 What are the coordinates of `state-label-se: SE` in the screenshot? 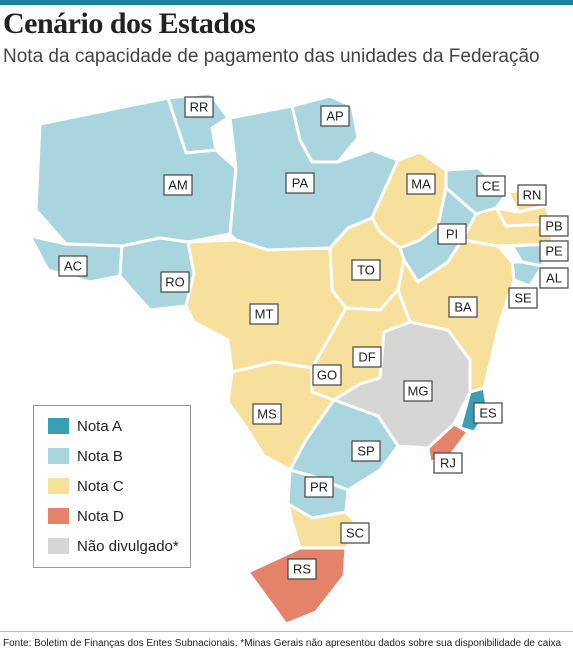 It's located at (523, 298).